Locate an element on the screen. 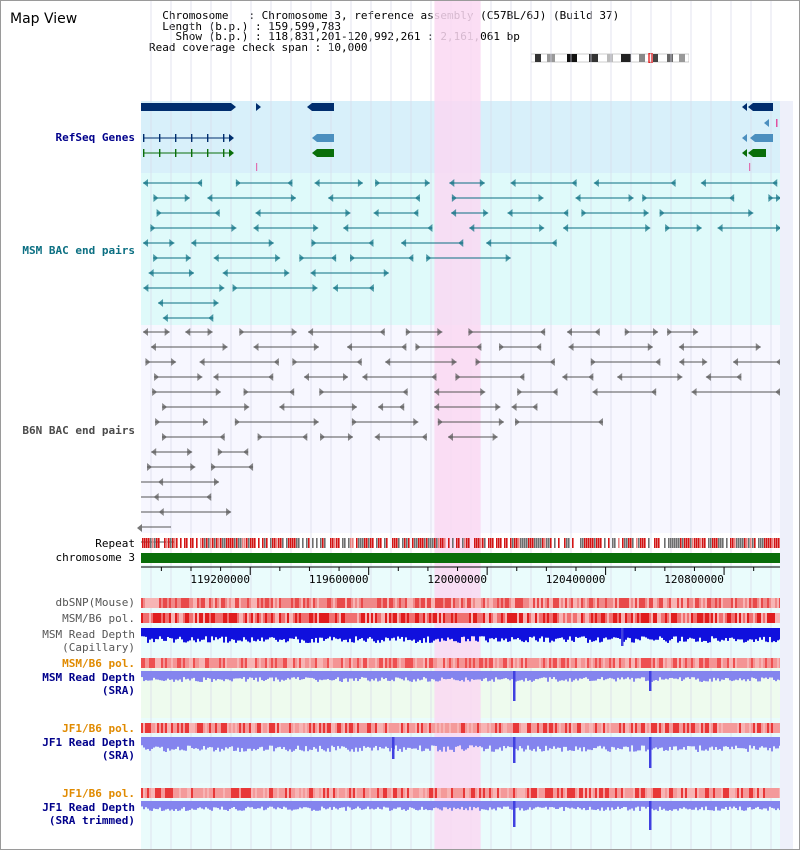  vertical-scrollbar is located at coordinates (786, 475).